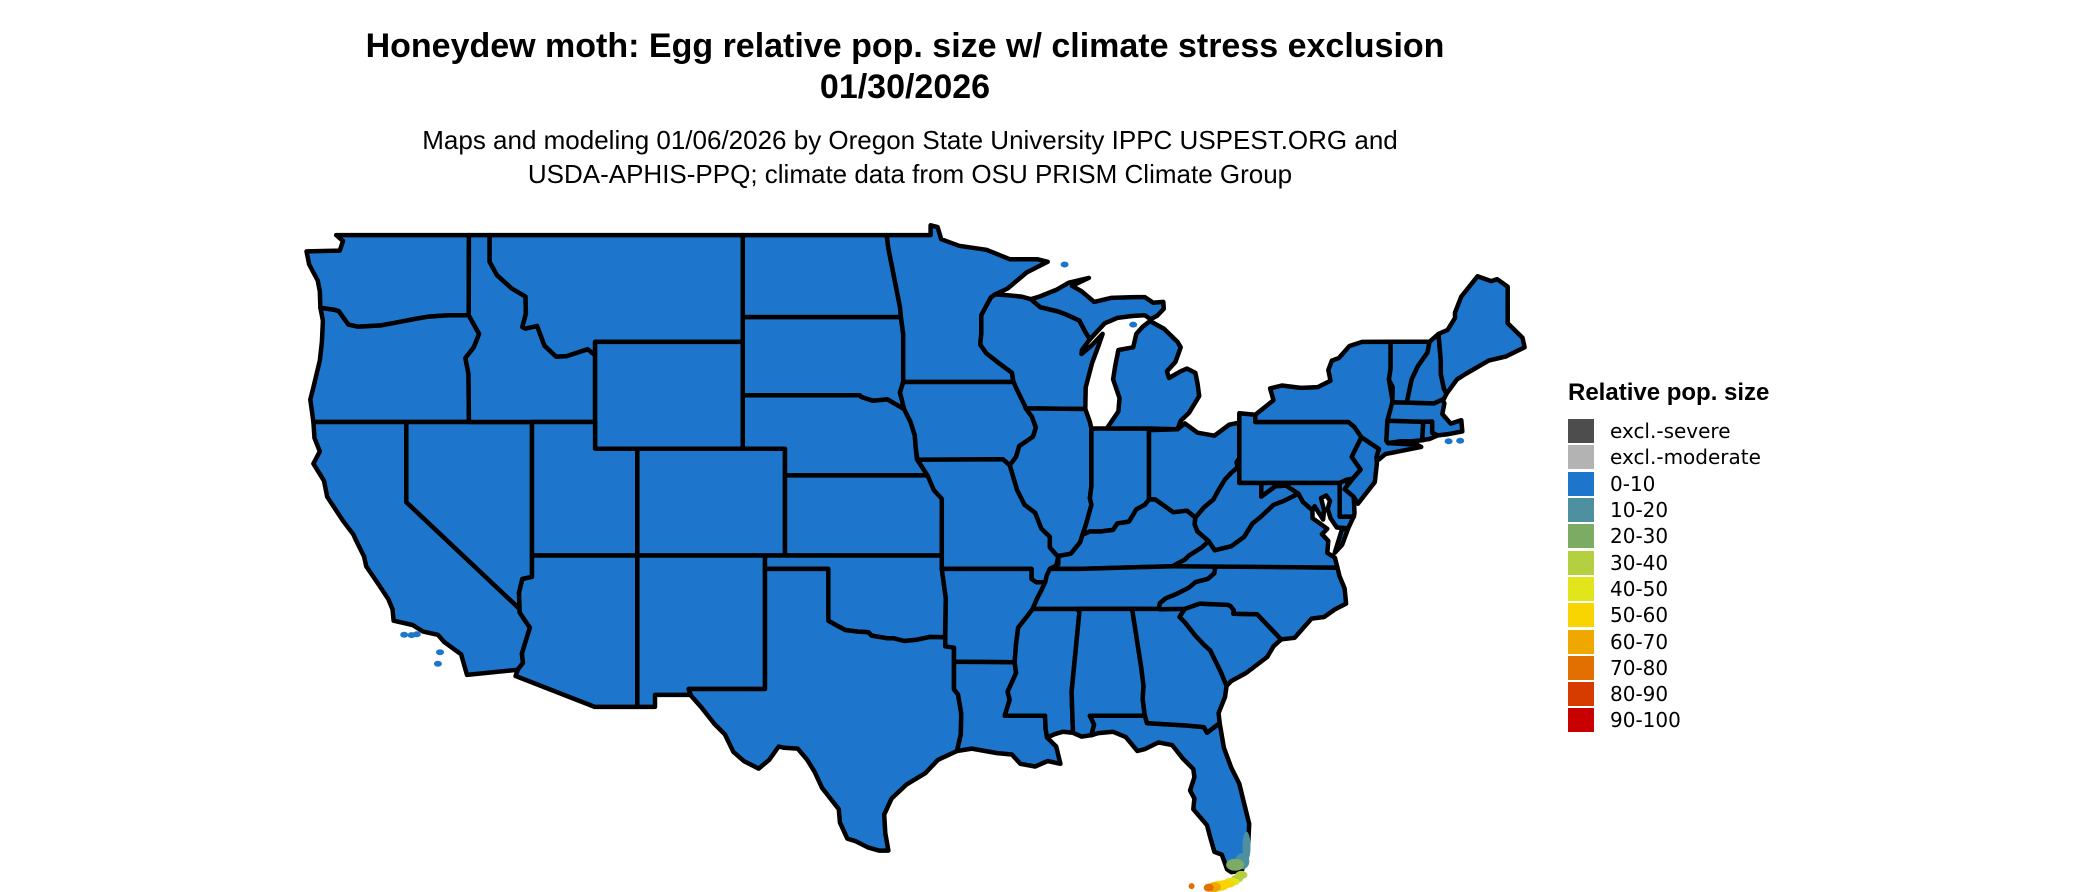  Describe the element at coordinates (701, 631) in the screenshot. I see `state-nm` at that location.